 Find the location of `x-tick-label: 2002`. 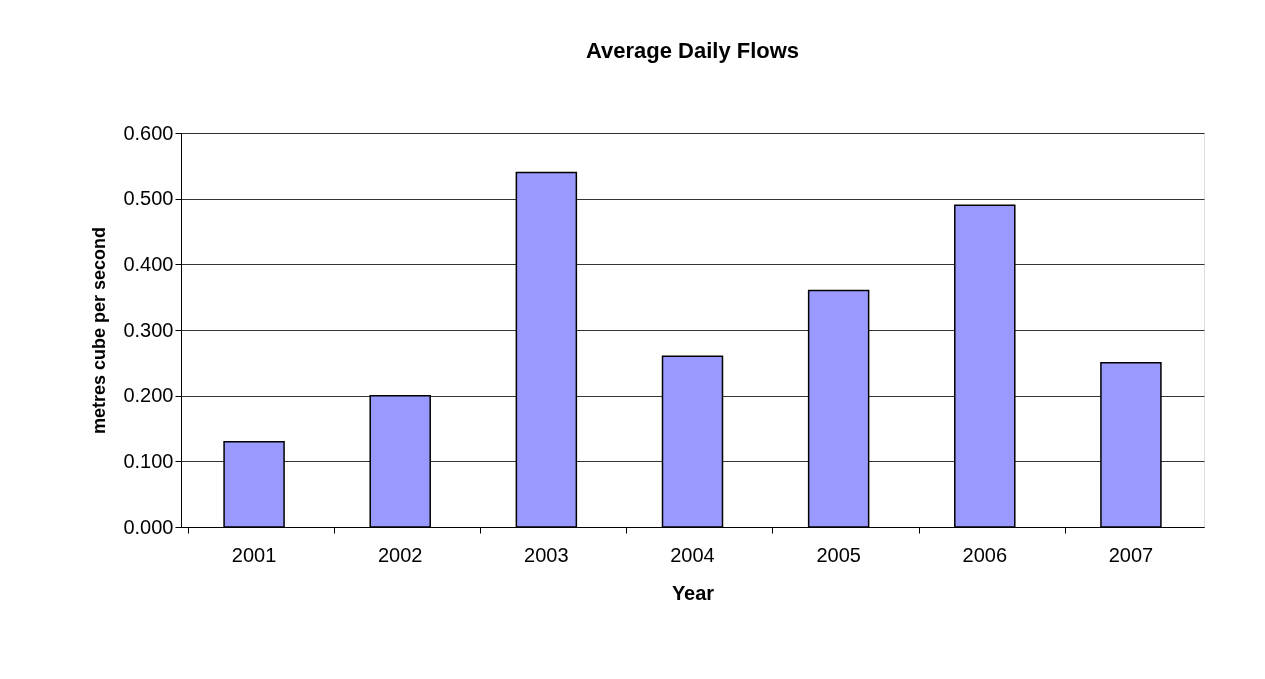

x-tick-label: 2002 is located at coordinates (400, 554).